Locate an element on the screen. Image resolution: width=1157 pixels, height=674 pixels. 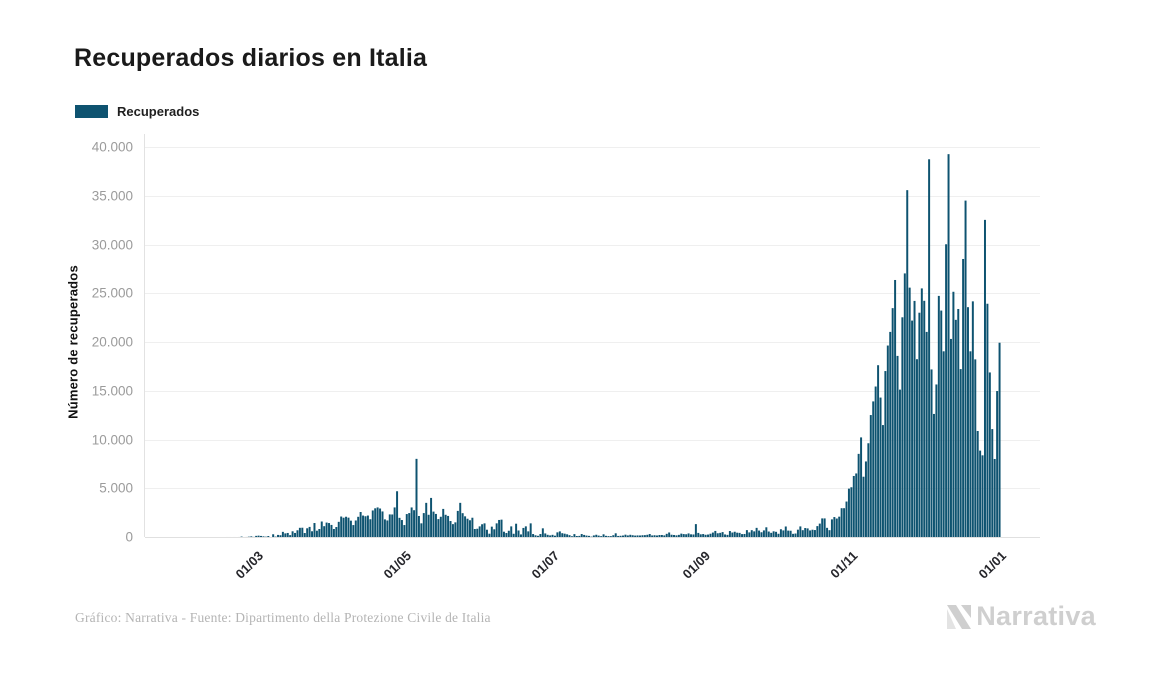
y-axis-line is located at coordinates (144, 335).